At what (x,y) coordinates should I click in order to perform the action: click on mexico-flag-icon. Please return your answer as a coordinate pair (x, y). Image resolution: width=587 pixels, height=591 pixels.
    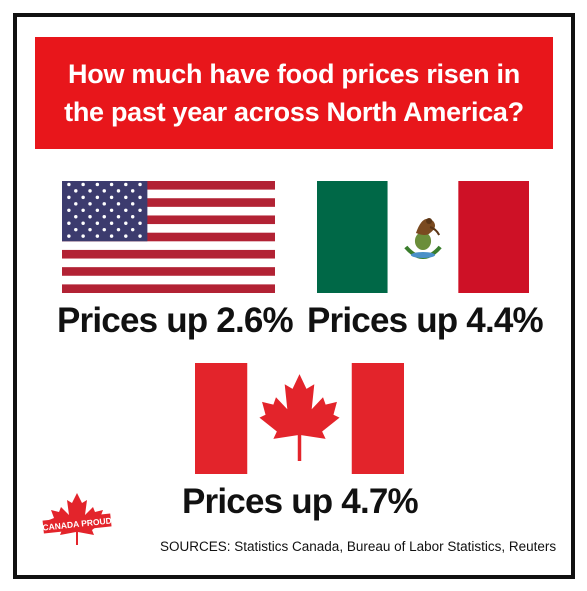
    Looking at the image, I should click on (423, 237).